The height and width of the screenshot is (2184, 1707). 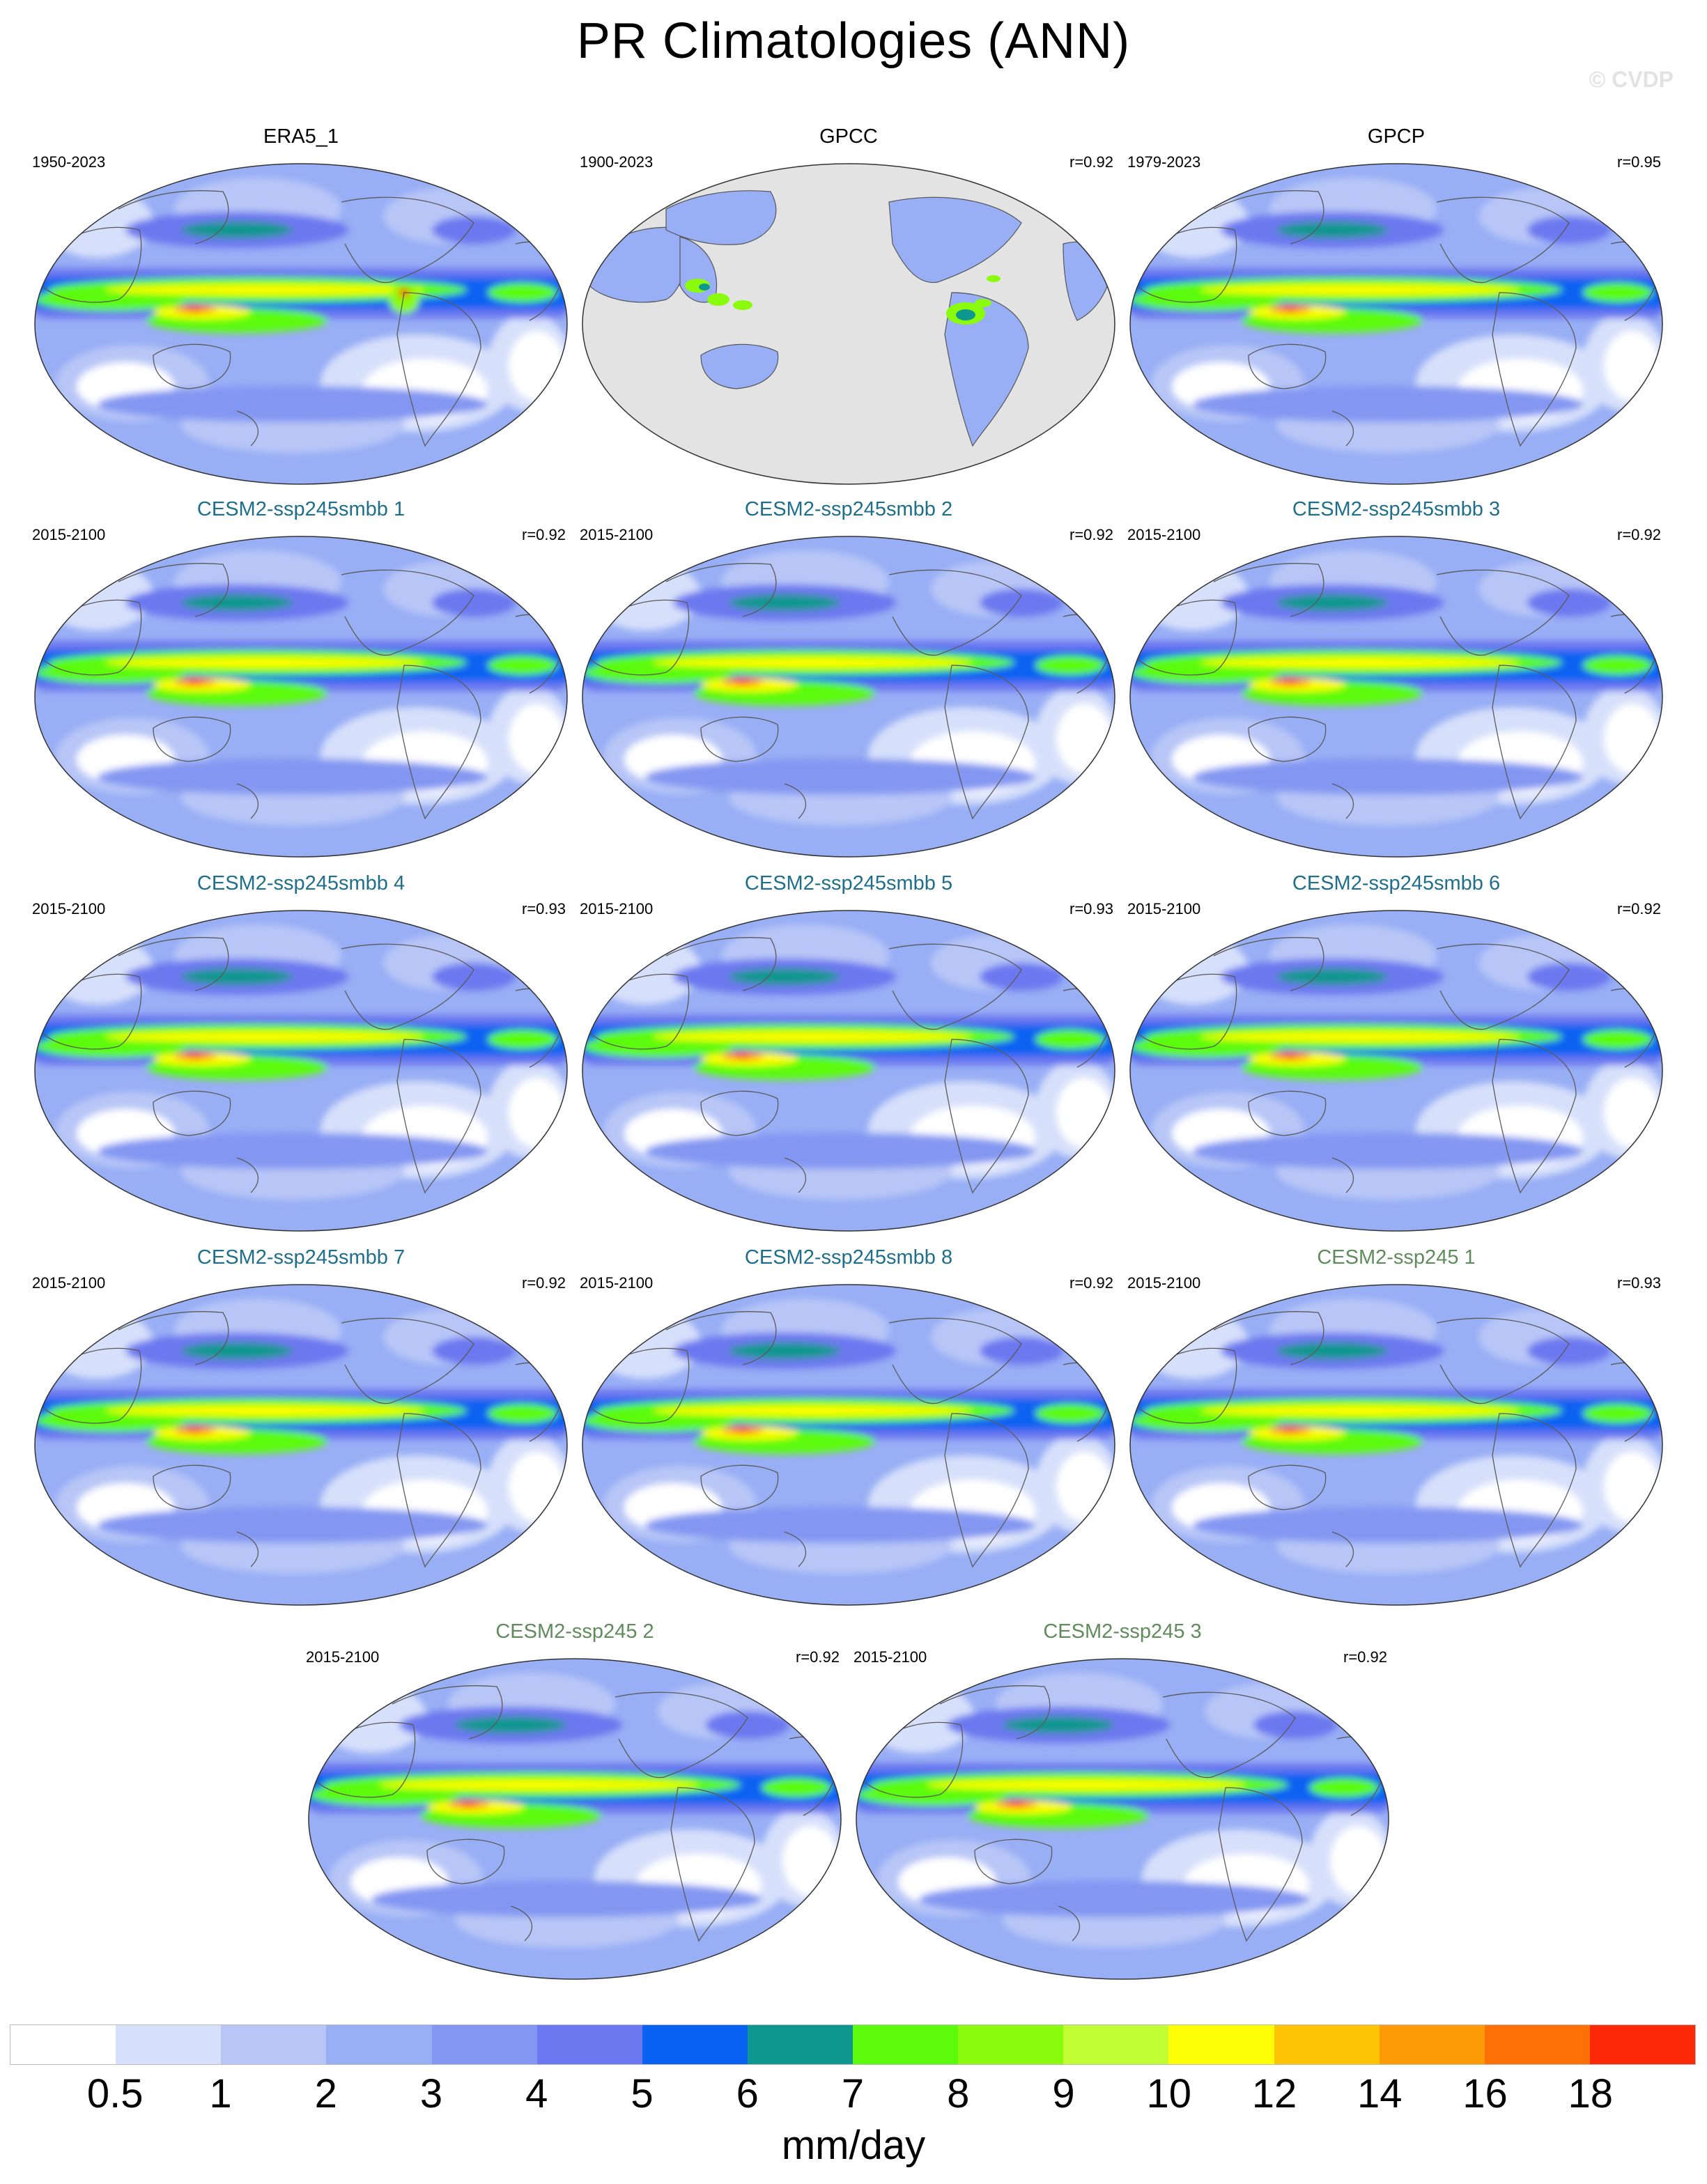 I want to click on panel-title: CESM2-ssp245smbb 7, so click(x=301, y=1257).